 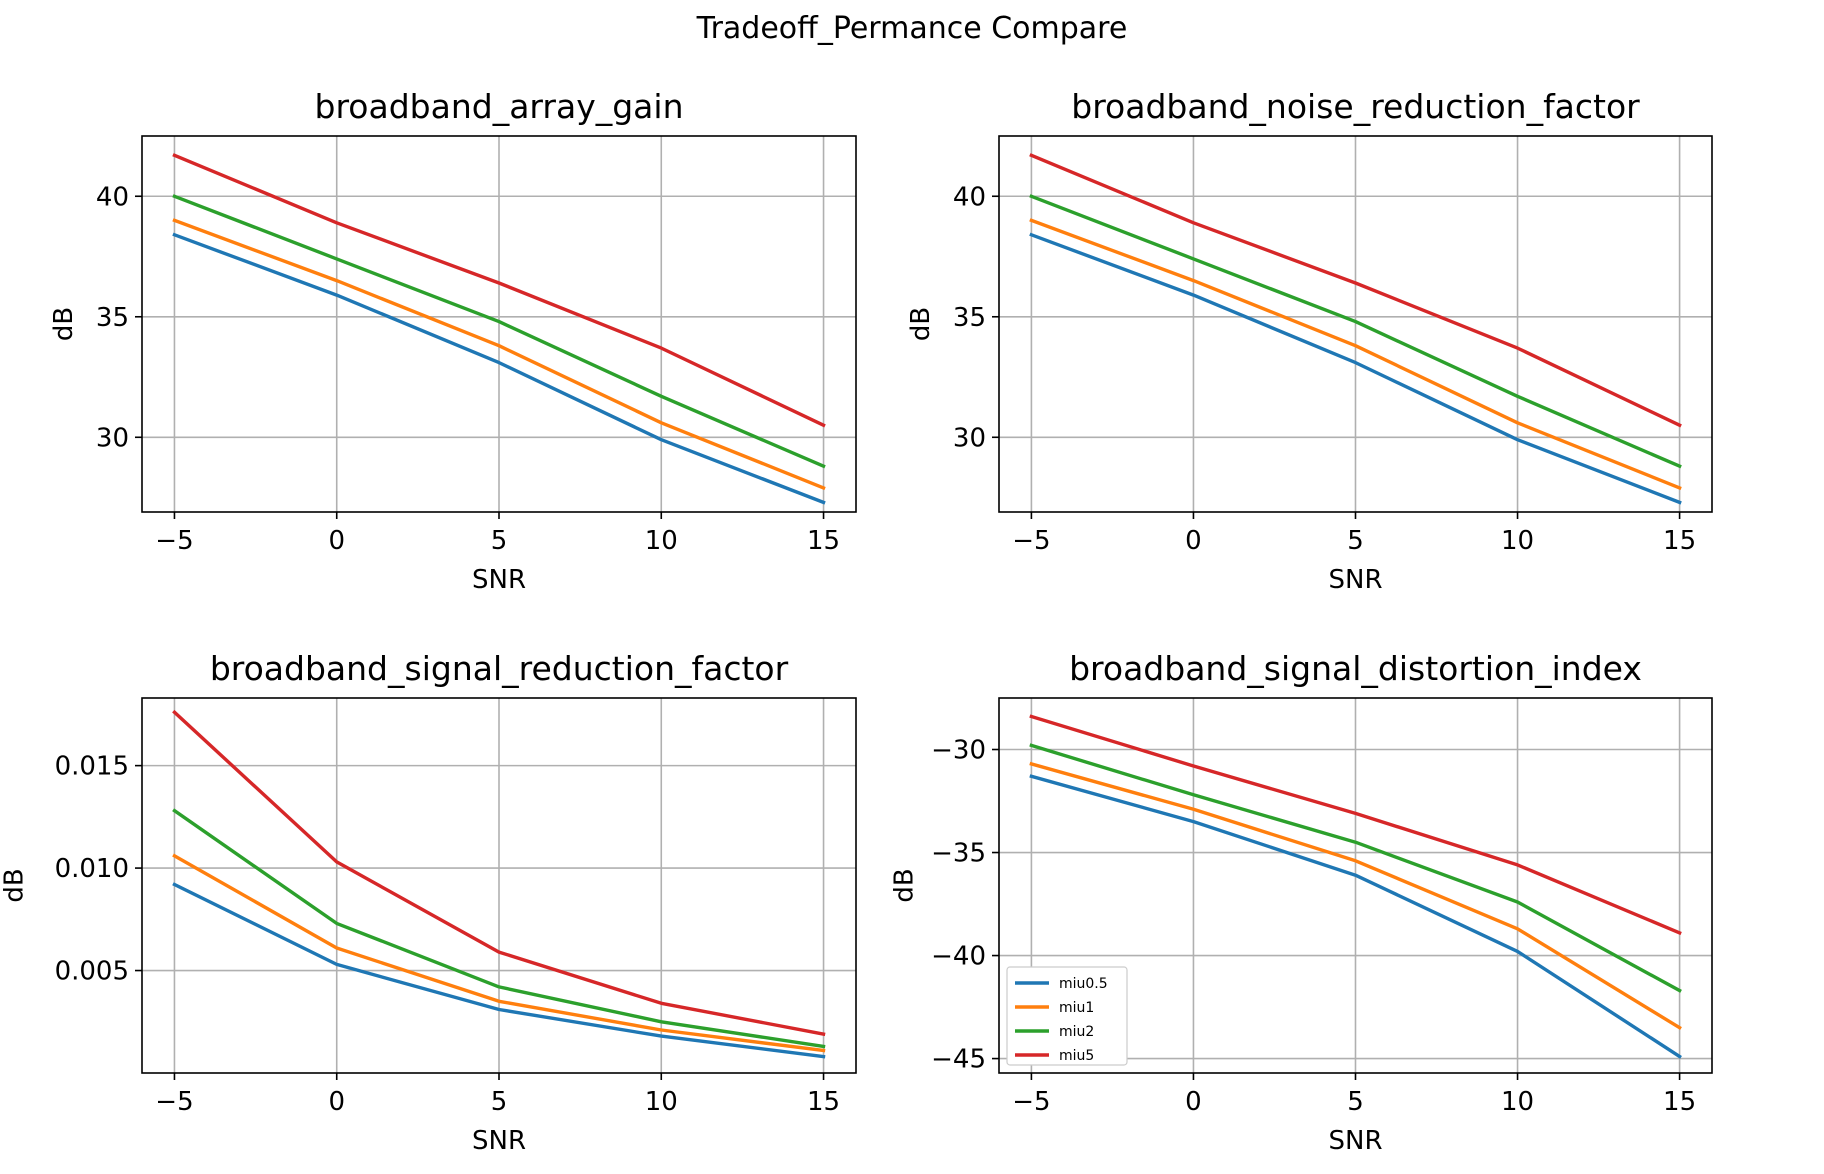 I want to click on y-tick-label: 0.015, so click(x=92, y=767).